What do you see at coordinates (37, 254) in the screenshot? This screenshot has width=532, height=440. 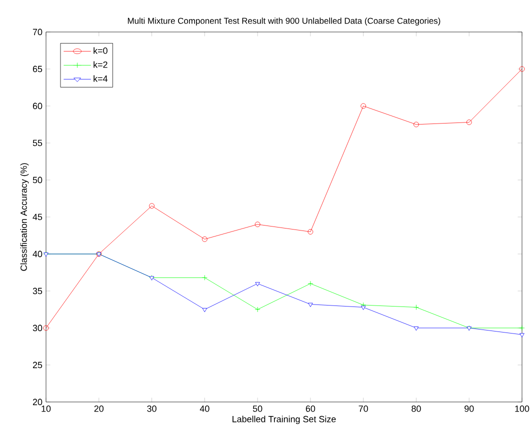 I see `y-tick-label: 40` at bounding box center [37, 254].